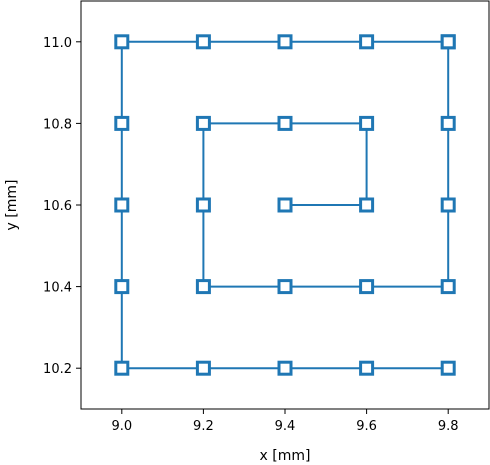  I want to click on x-tick-label: 9.4, so click(285, 426).